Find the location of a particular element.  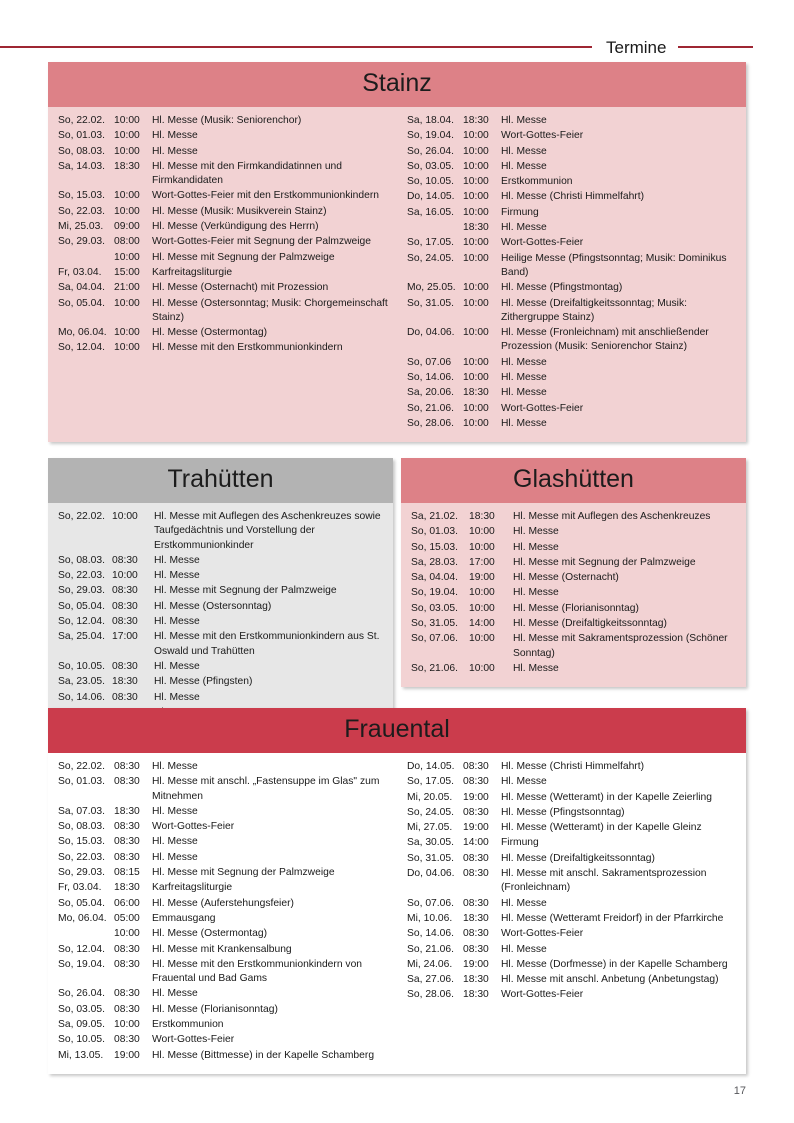

entry-description: Hl. Messe (Ostermontag) is located at coordinates (210, 333).